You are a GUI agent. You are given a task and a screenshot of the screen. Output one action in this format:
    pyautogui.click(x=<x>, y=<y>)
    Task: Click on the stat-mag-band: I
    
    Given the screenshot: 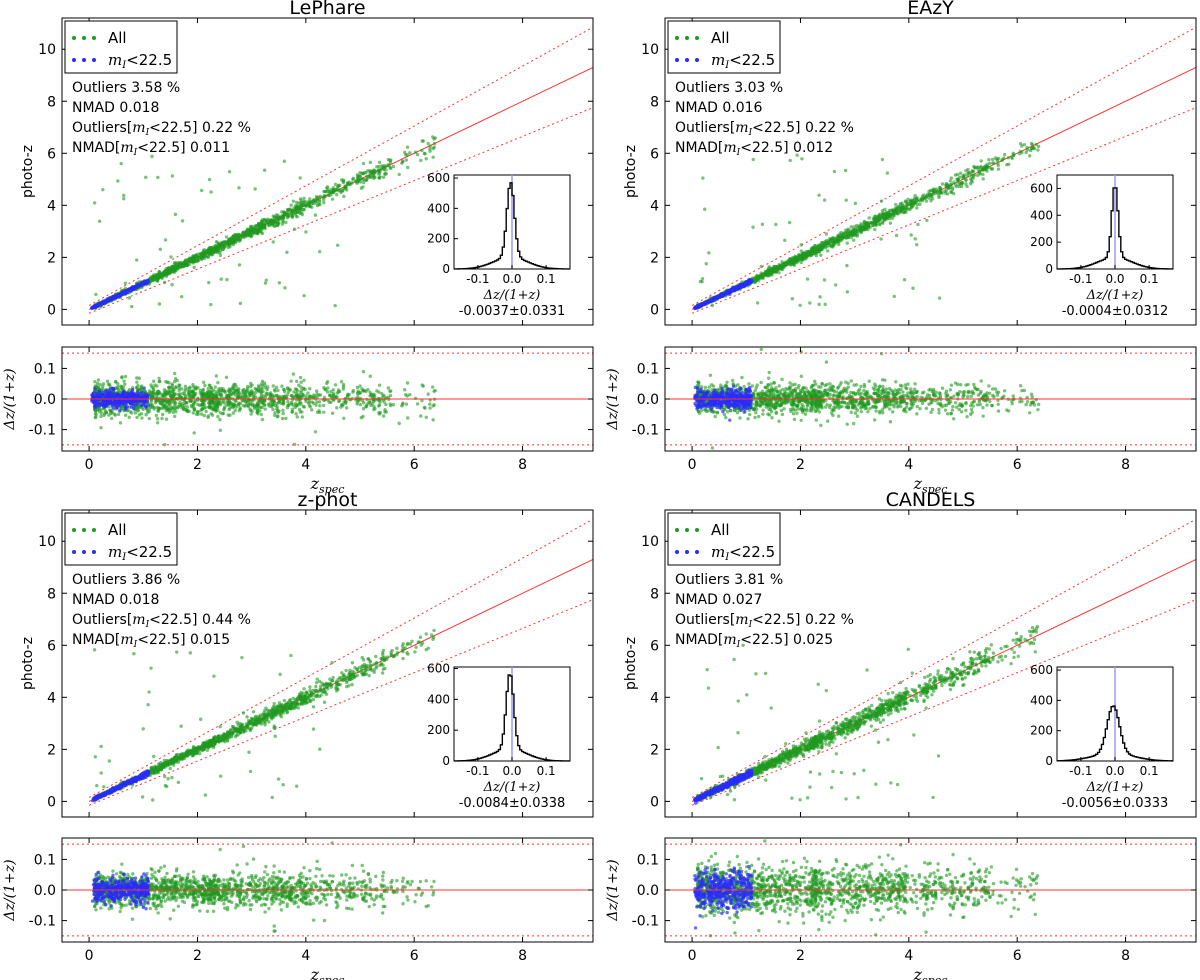 What is the action you would take?
    pyautogui.click(x=135, y=153)
    